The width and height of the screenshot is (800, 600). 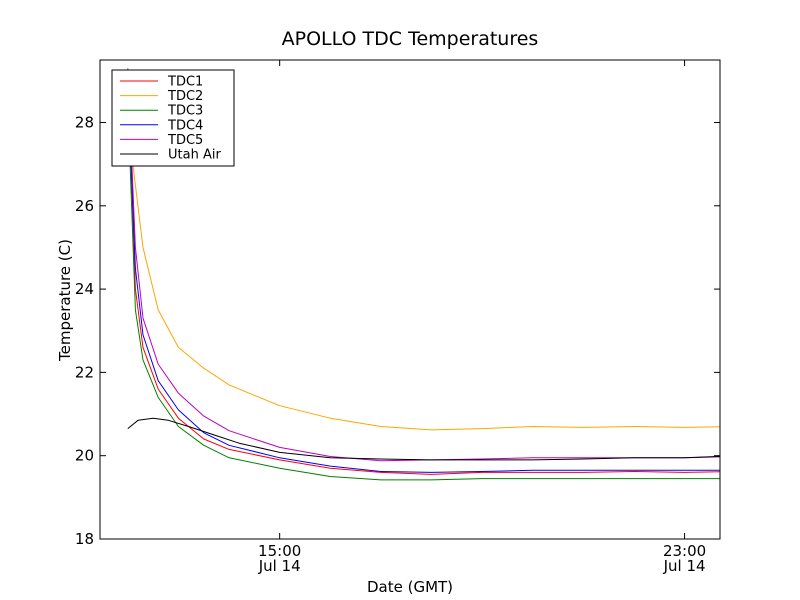 I want to click on y-axis-label: Temperature (C), so click(x=65, y=300).